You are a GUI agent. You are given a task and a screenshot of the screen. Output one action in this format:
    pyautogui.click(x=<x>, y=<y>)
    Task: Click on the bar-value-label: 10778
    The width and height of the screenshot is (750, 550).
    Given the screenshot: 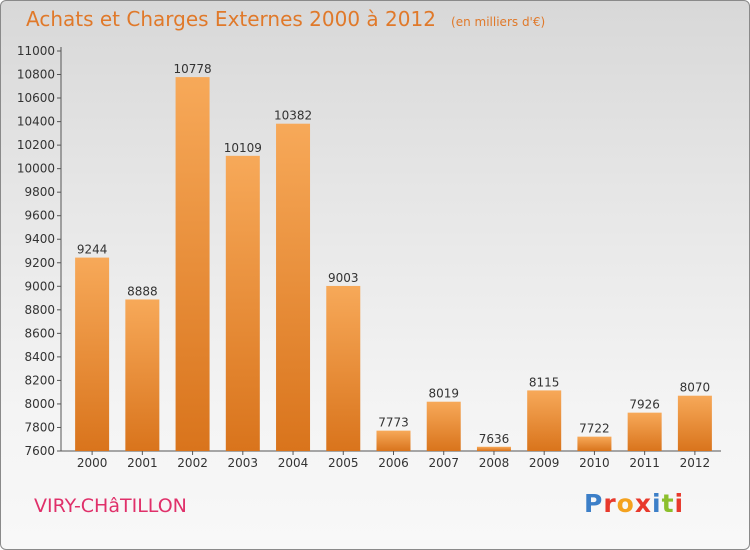 What is the action you would take?
    pyautogui.click(x=192, y=69)
    